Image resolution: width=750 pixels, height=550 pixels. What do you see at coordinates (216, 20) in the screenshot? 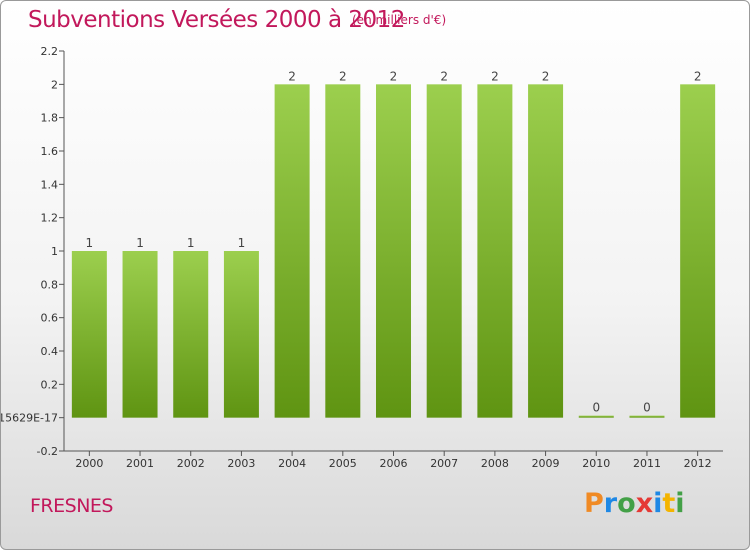
I see `chart-title: Subventions Versées 2000 à 2012` at bounding box center [216, 20].